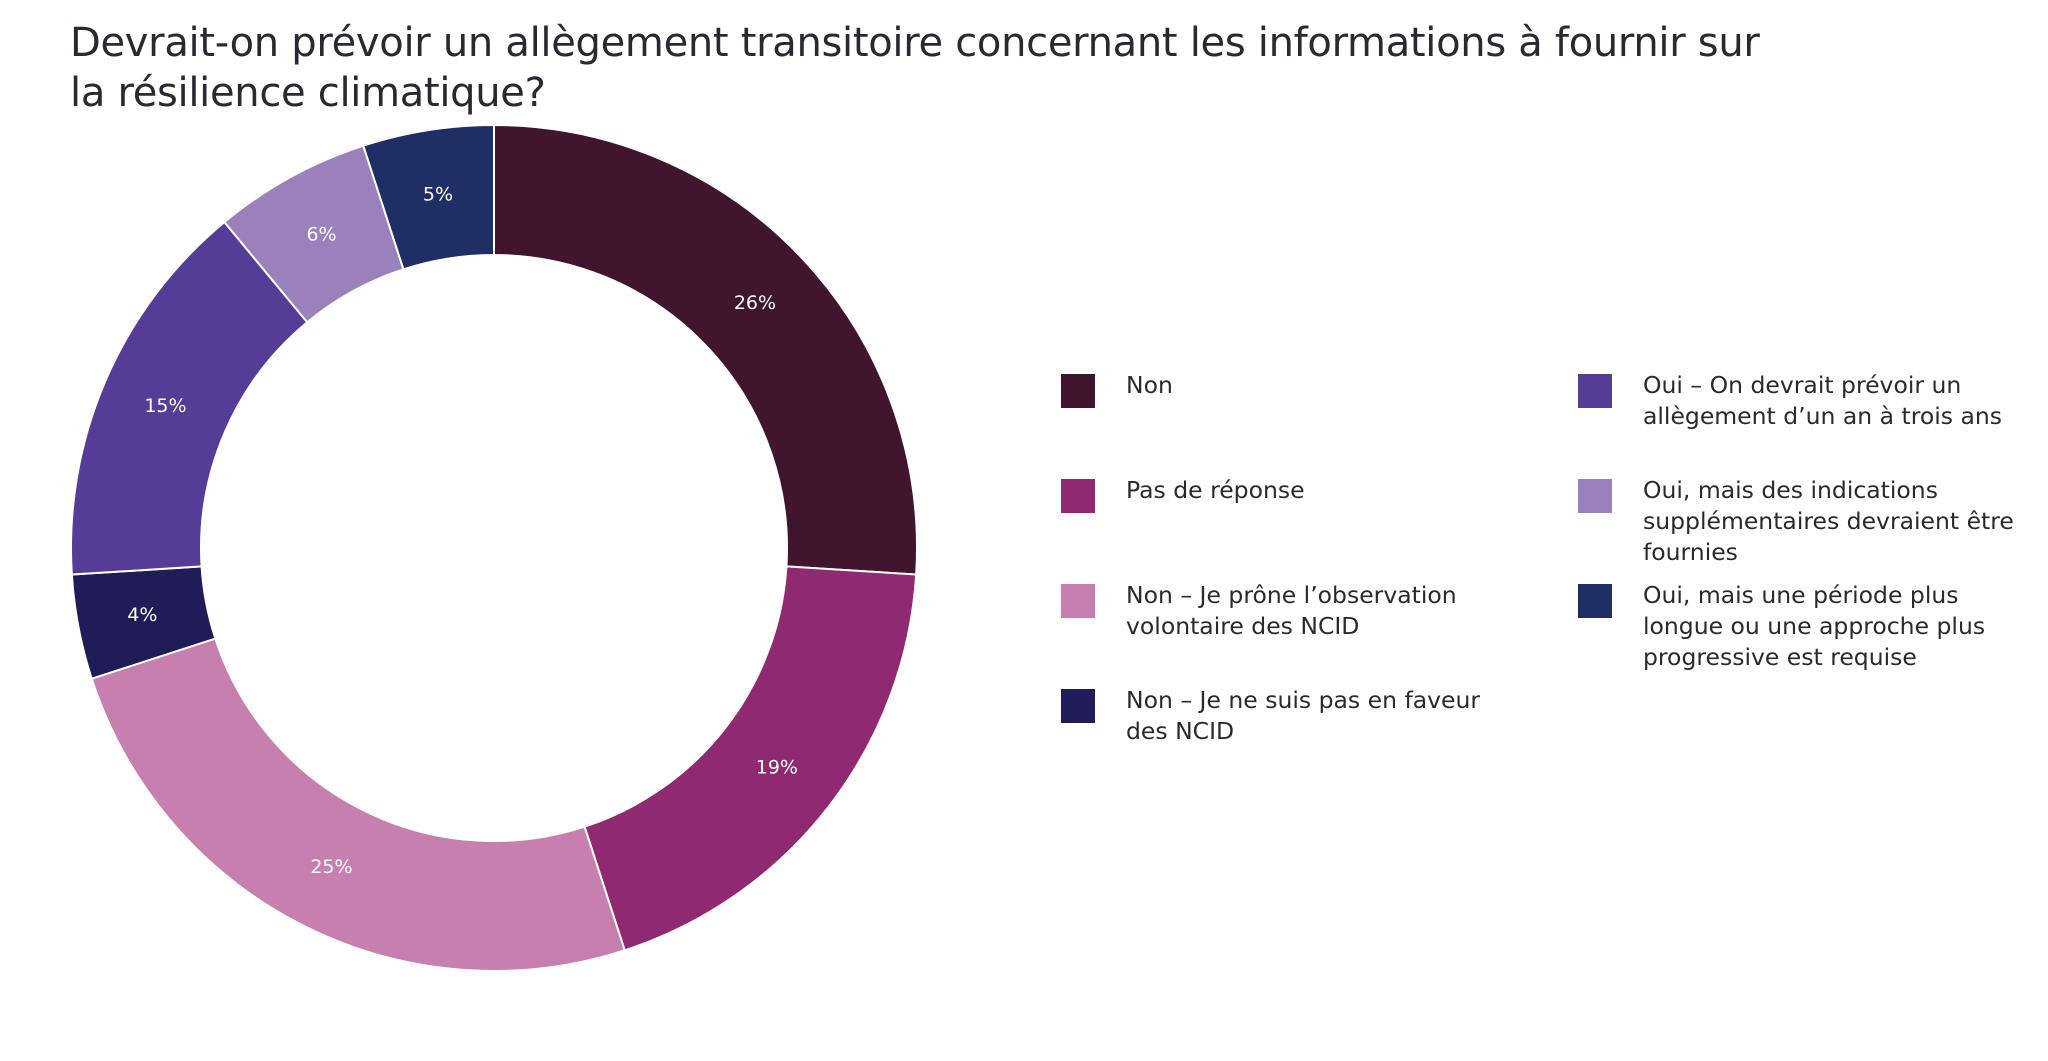 The image size is (2048, 1061). Describe the element at coordinates (1149, 385) in the screenshot. I see `legend-label-line: Non` at that location.